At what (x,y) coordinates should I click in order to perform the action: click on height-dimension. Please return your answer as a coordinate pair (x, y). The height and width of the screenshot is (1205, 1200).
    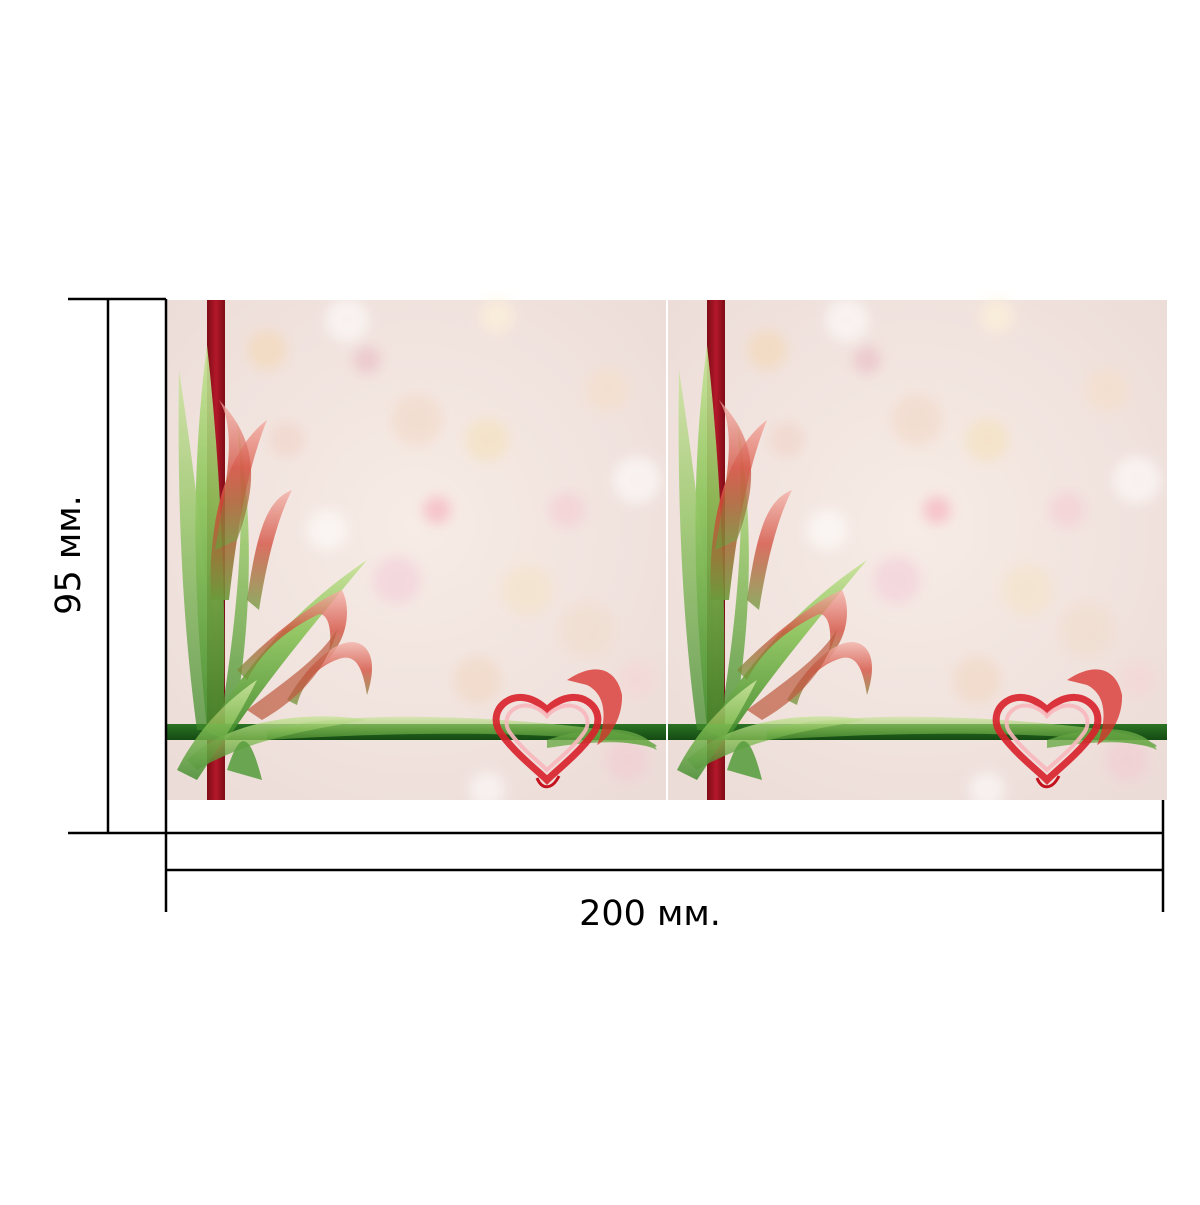
    Looking at the image, I should click on (118, 566).